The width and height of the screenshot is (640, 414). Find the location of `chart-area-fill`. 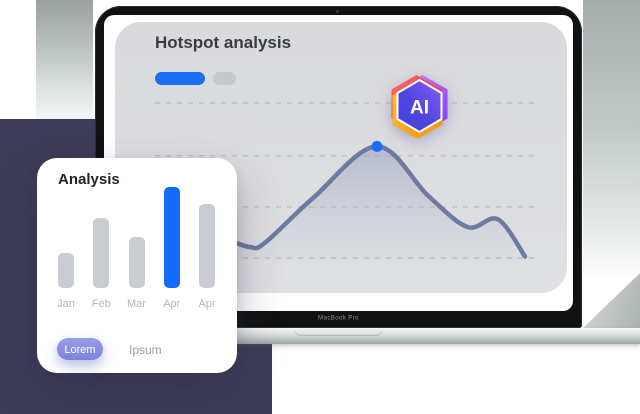

chart-area-fill is located at coordinates (374, 203).